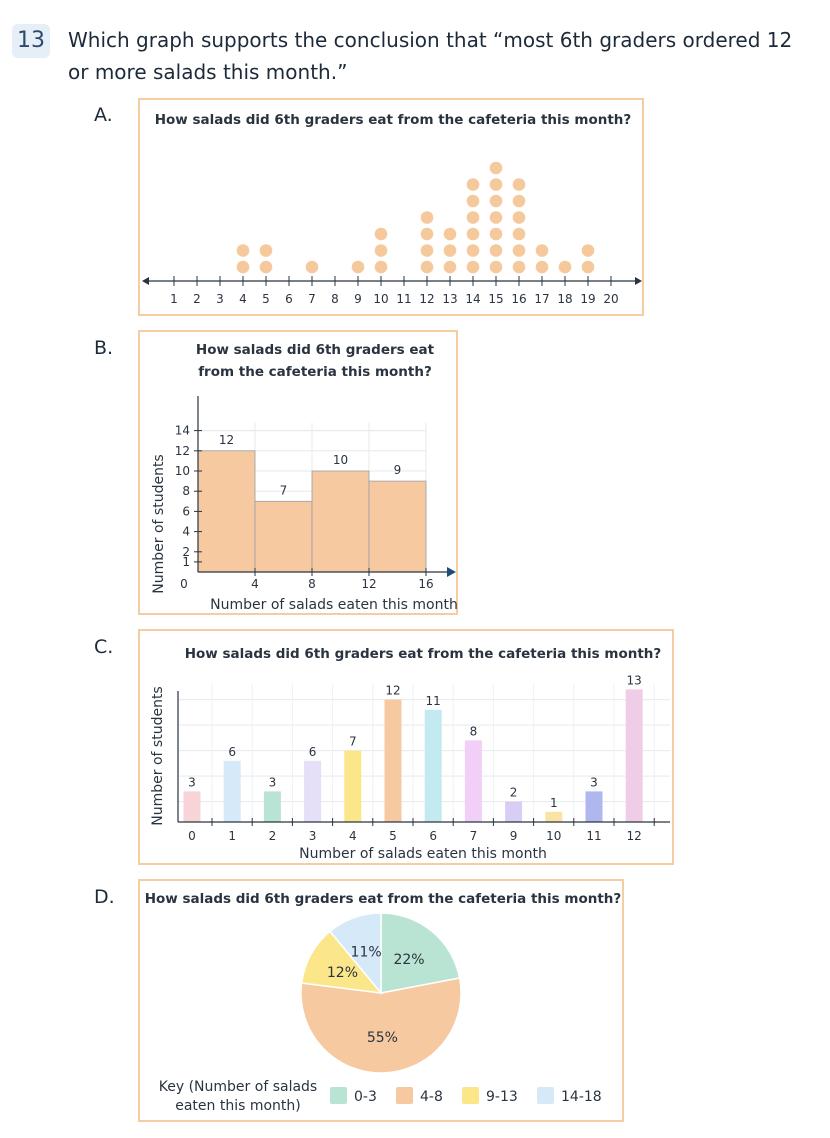  I want to click on pie-slice-label: 11%, so click(366, 953).